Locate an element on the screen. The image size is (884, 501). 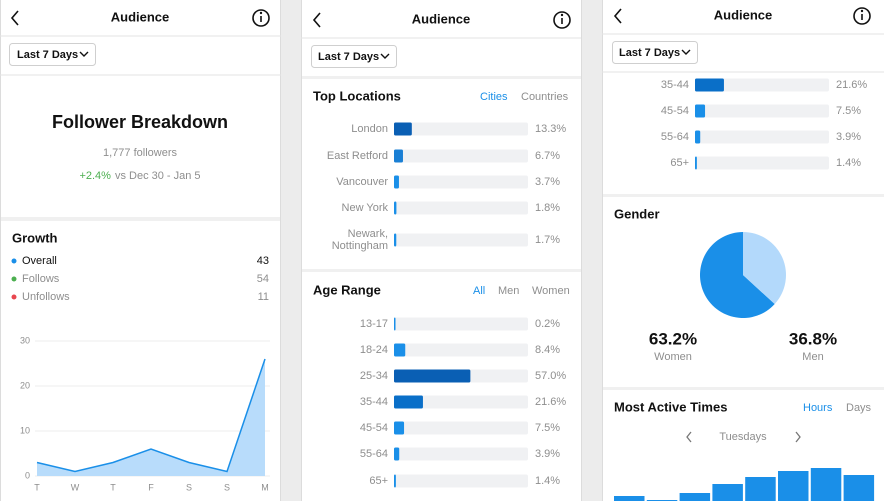
category-label: Vancouver is located at coordinates (362, 182).